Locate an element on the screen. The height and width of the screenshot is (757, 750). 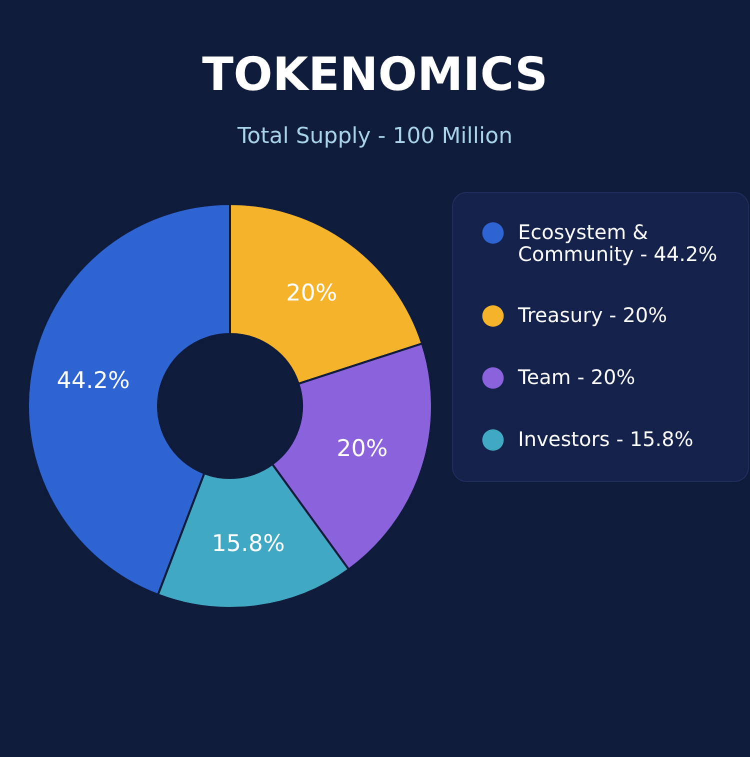
chart-subtitle: Total Supply - 100 Million is located at coordinates (374, 136).